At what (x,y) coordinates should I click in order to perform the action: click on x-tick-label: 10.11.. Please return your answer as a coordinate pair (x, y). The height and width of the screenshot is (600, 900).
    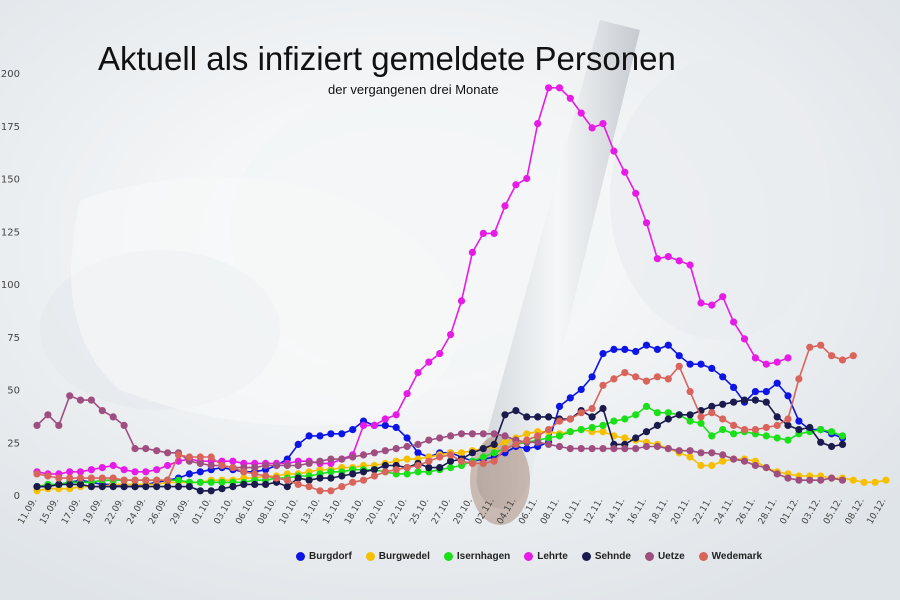
    Looking at the image, I should click on (572, 512).